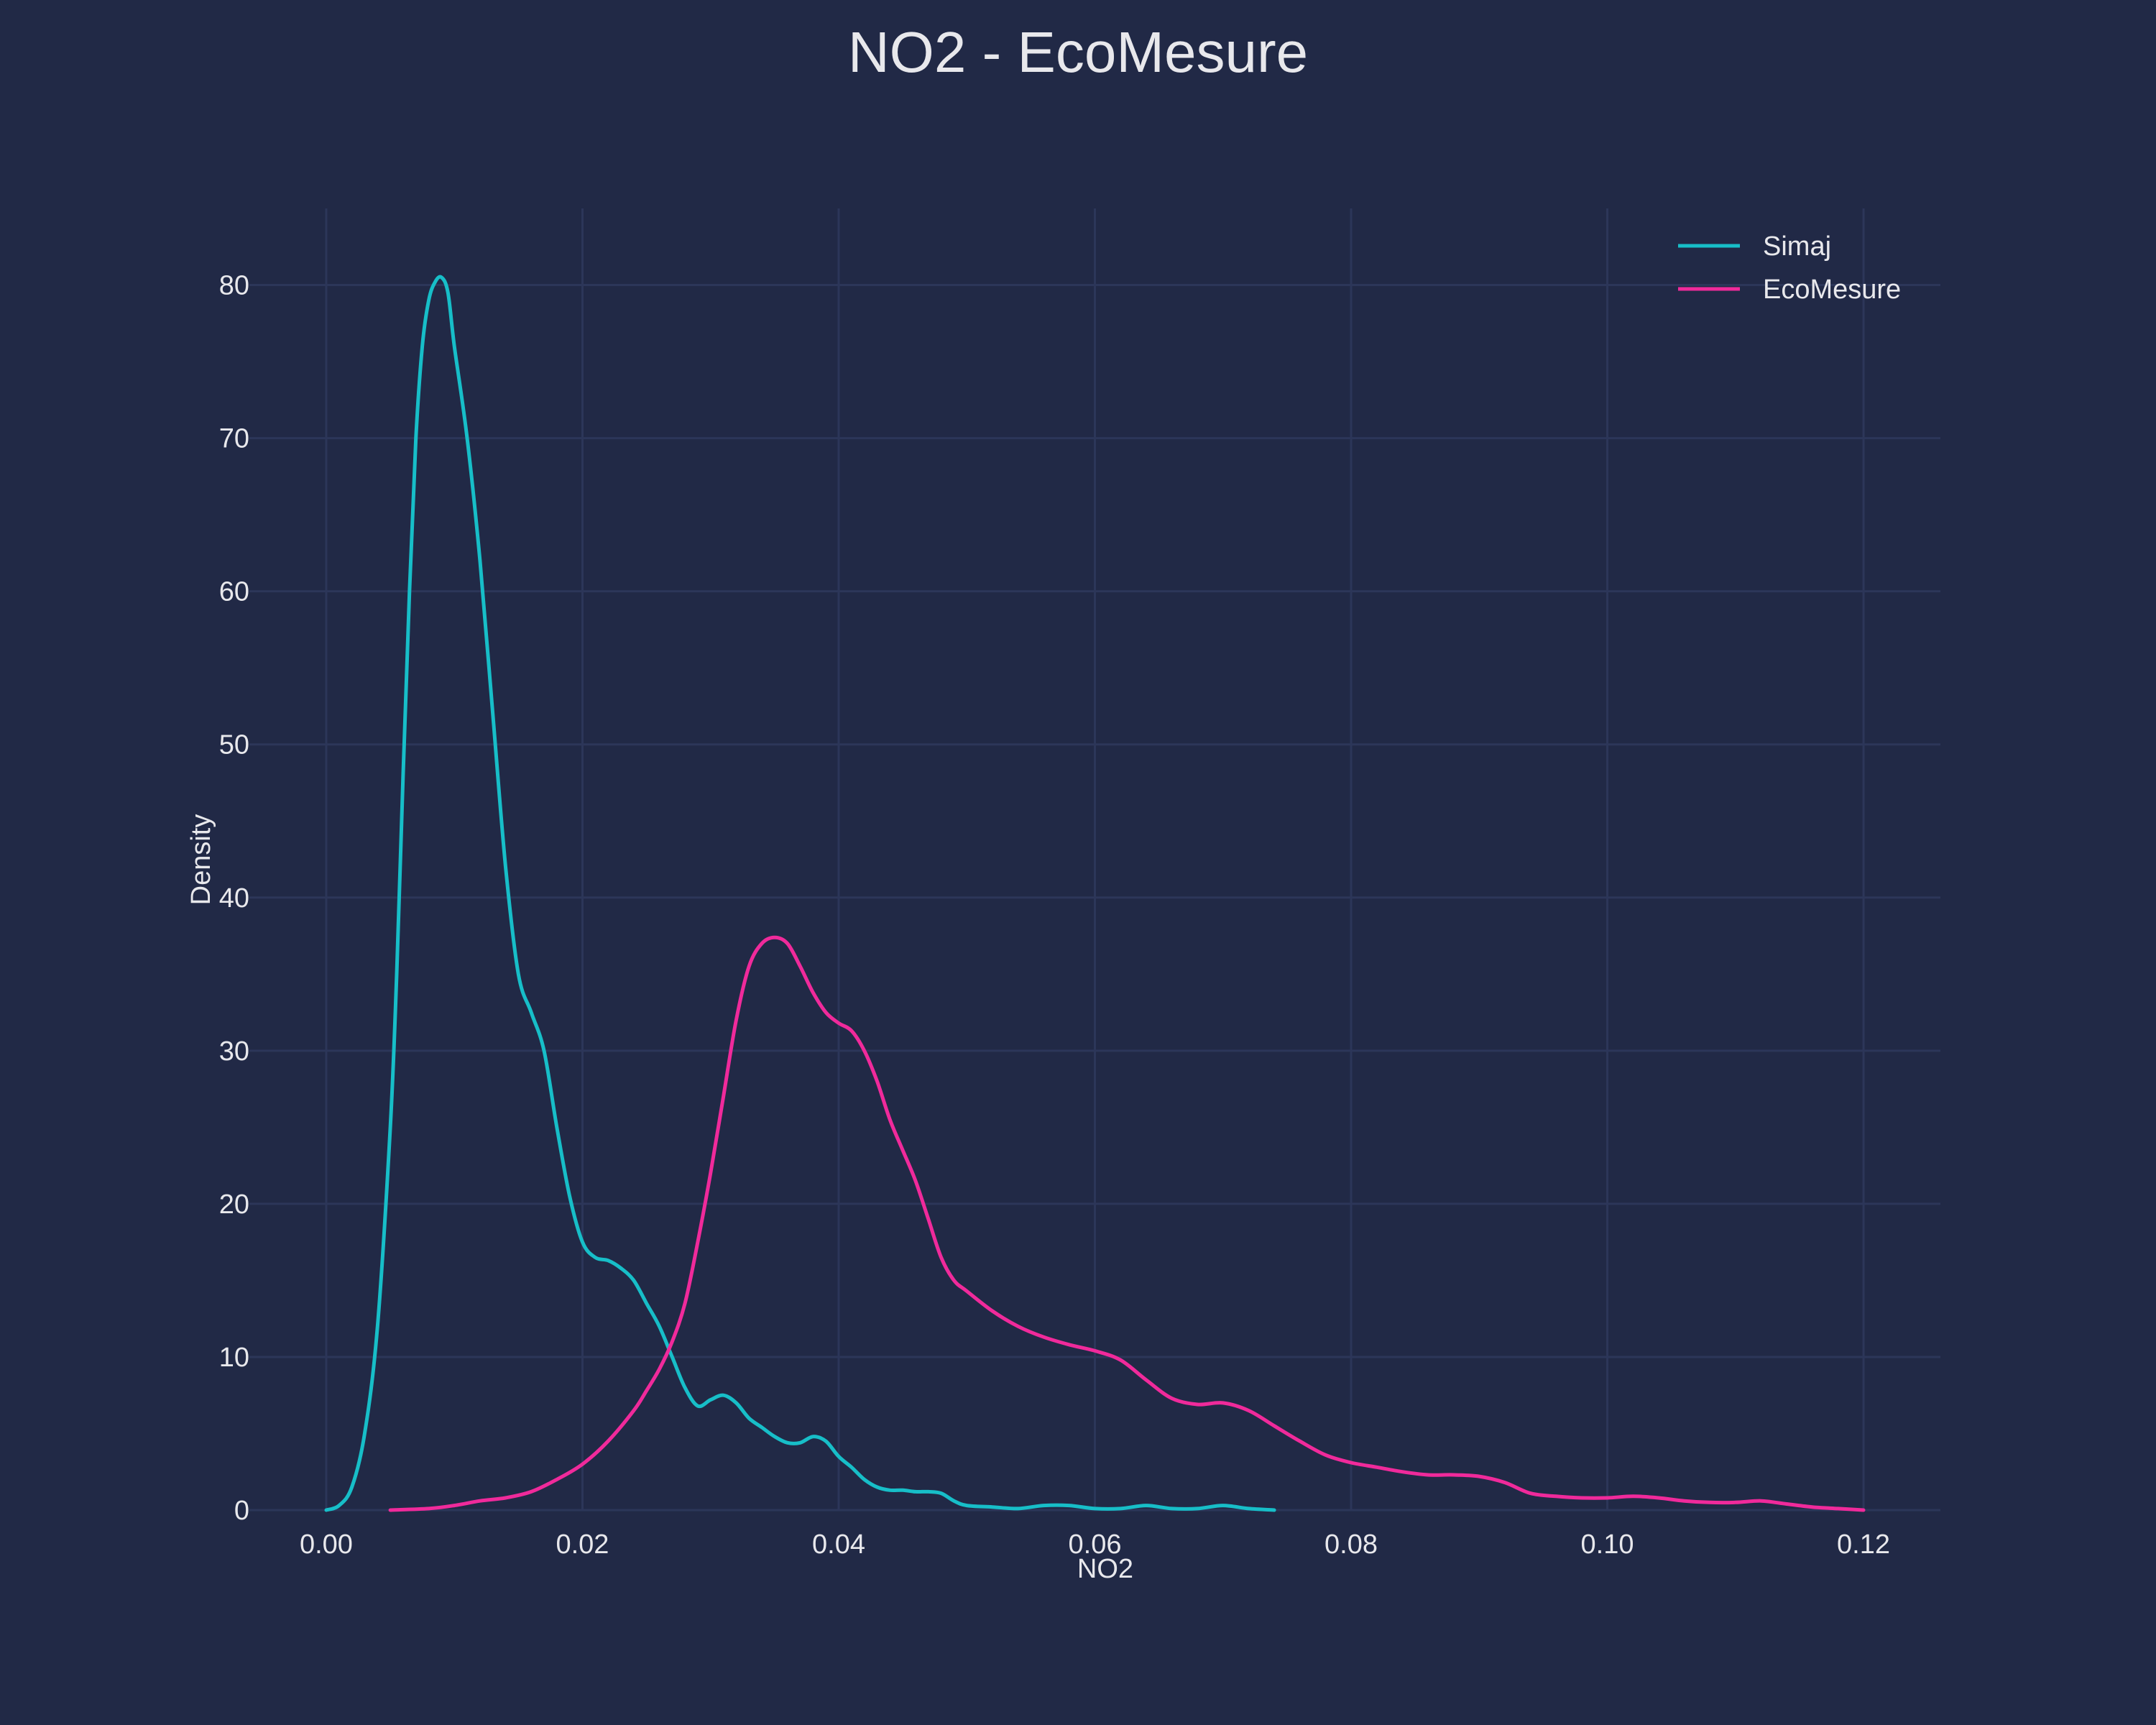 This screenshot has width=2156, height=1725. I want to click on chart-title: NO2 - EcoMesure, so click(1078, 52).